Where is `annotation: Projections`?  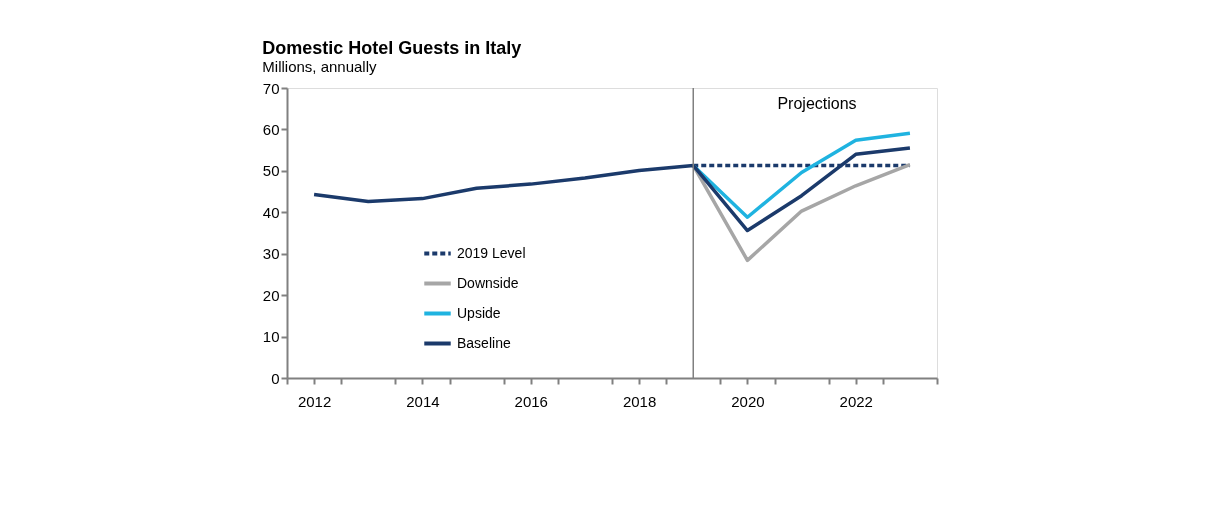 annotation: Projections is located at coordinates (817, 103).